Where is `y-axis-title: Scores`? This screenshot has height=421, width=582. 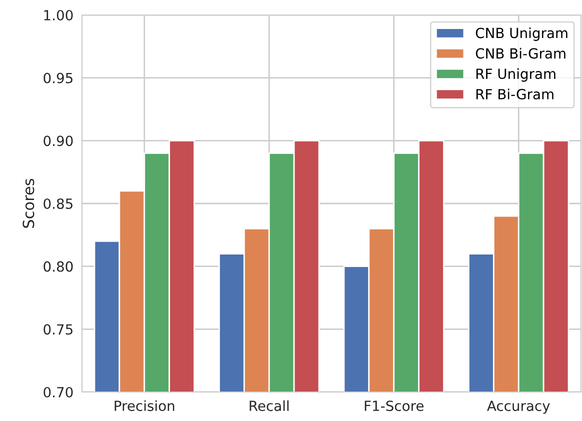 y-axis-title: Scores is located at coordinates (28, 203).